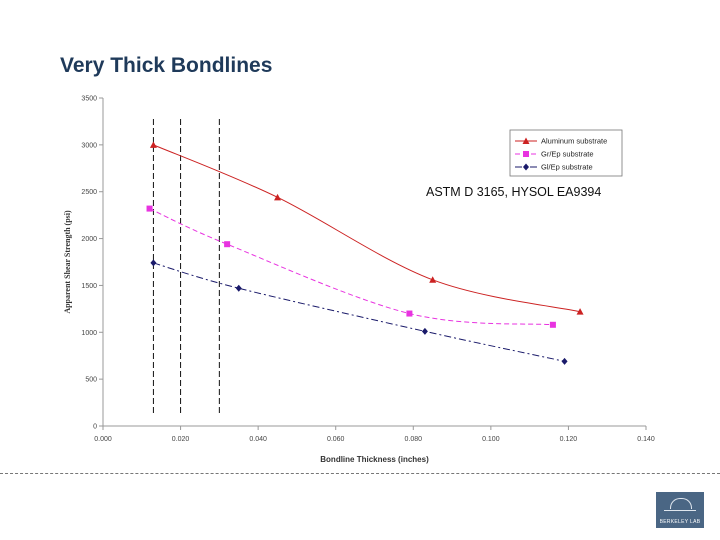  Describe the element at coordinates (89, 239) in the screenshot. I see `y-tick-label: 2000` at that location.